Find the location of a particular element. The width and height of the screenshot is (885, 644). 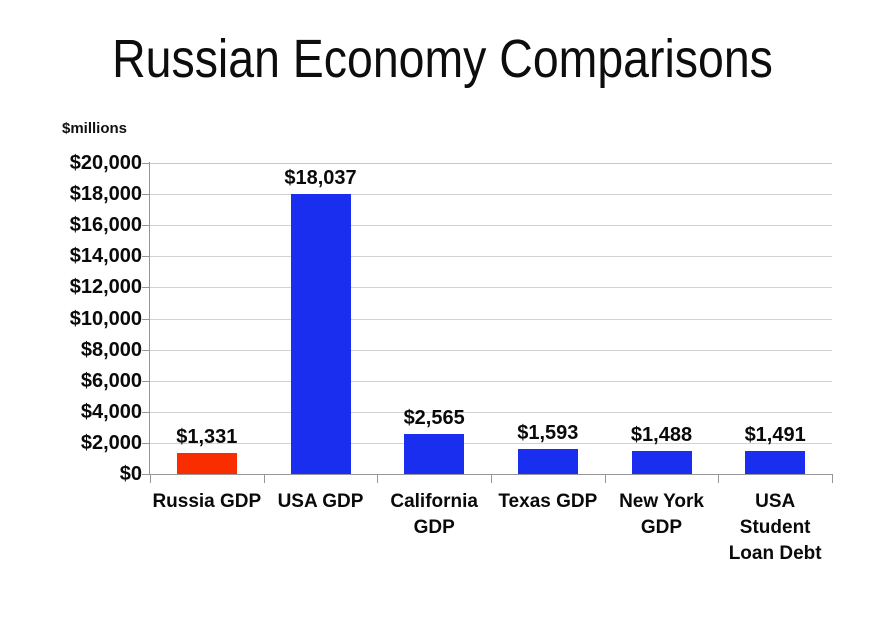

y-axis-tick-label: $4,000 is located at coordinates (111, 411).